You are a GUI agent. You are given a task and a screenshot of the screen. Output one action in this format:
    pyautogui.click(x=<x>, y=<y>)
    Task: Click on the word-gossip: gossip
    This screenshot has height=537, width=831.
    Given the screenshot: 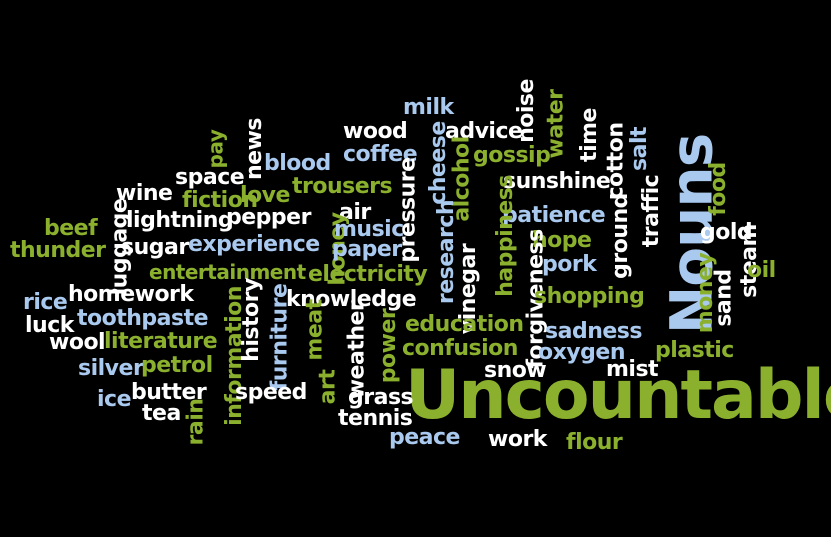 What is the action you would take?
    pyautogui.click(x=512, y=155)
    